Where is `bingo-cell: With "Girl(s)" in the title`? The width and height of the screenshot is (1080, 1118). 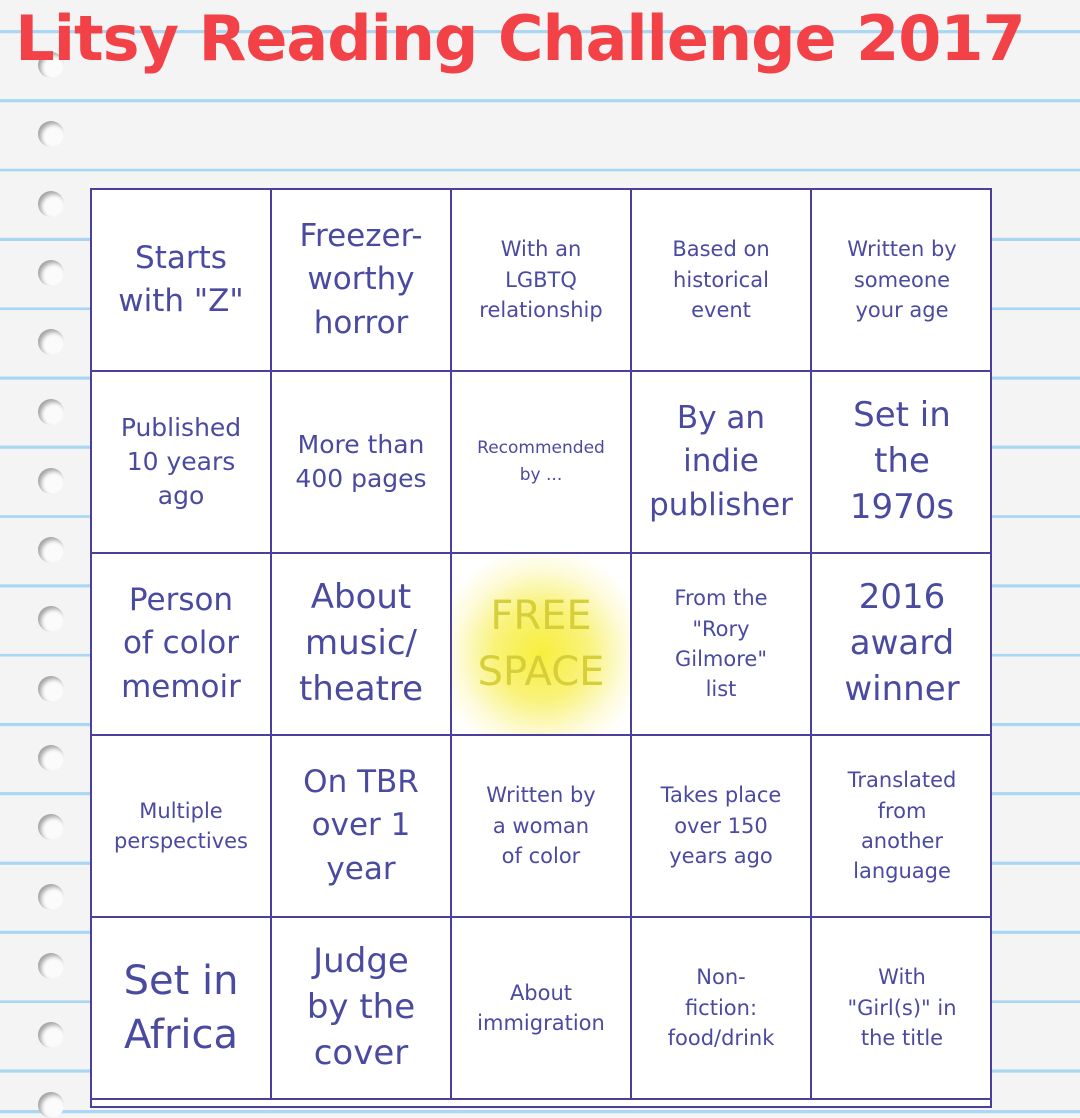
bingo-cell: With "Girl(s)" in the title is located at coordinates (902, 1009).